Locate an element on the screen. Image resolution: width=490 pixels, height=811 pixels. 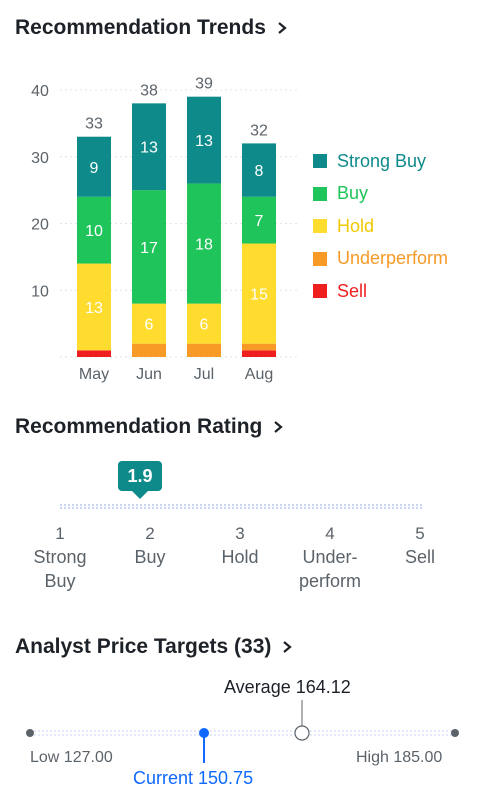
x-tick-label: Aug is located at coordinates (259, 374).